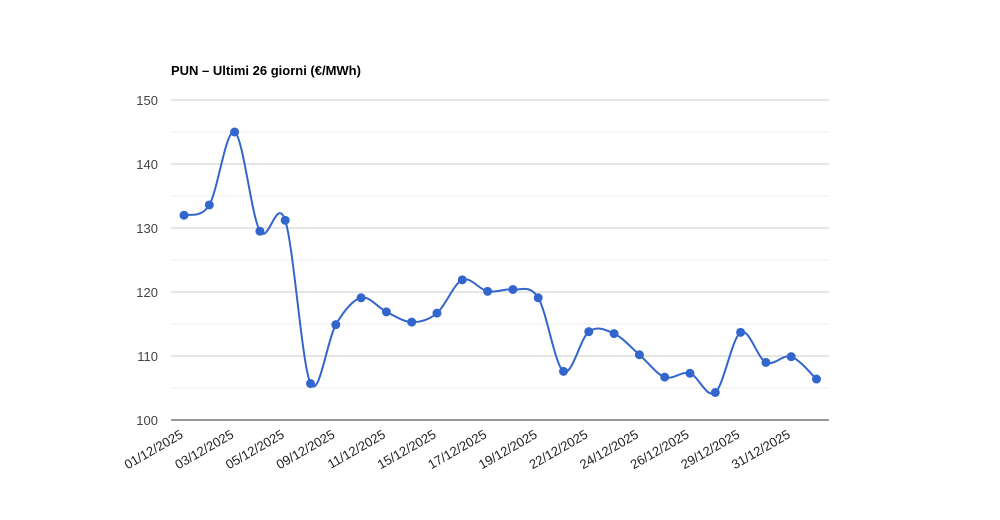 The width and height of the screenshot is (1000, 520). What do you see at coordinates (147, 228) in the screenshot?
I see `y-tick-label: 130` at bounding box center [147, 228].